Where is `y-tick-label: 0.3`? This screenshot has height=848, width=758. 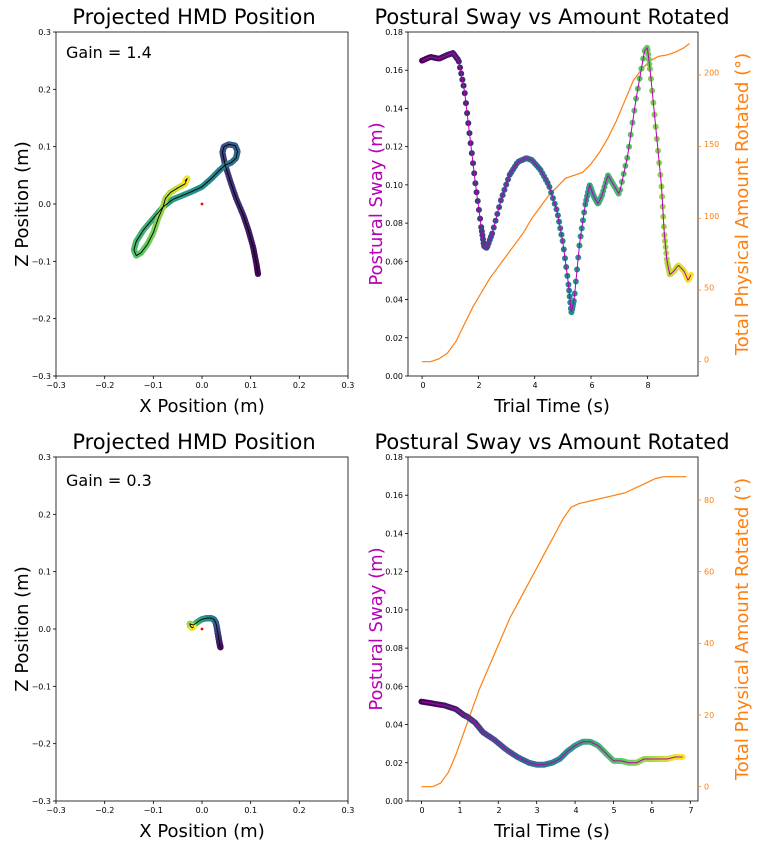 y-tick-label: 0.3 is located at coordinates (44, 457).